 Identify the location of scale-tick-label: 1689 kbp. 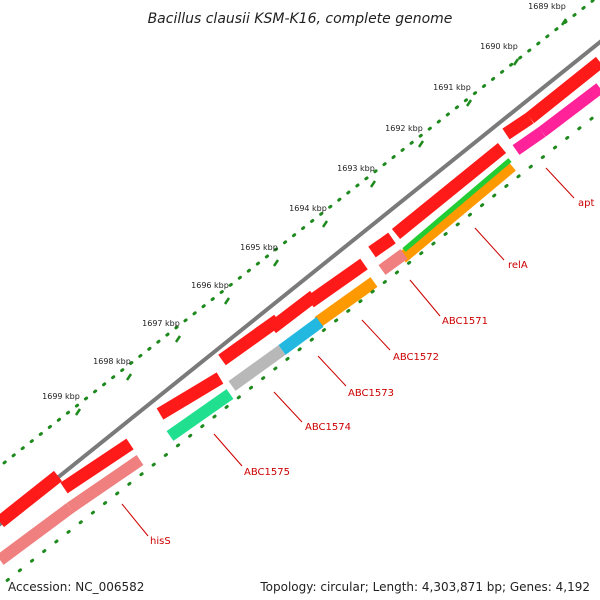
(547, 6).